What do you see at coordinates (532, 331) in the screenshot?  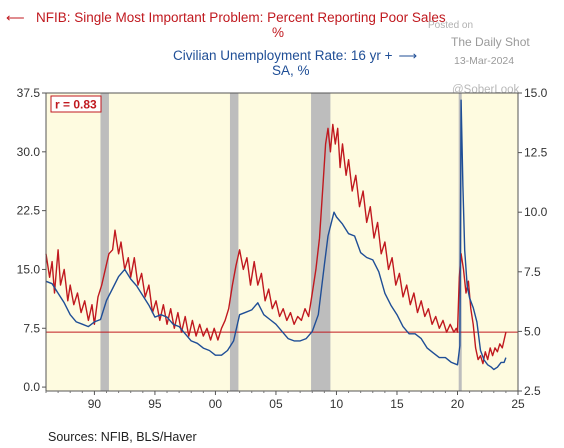 I see `y-right-tick-label: 5.0` at bounding box center [532, 331].